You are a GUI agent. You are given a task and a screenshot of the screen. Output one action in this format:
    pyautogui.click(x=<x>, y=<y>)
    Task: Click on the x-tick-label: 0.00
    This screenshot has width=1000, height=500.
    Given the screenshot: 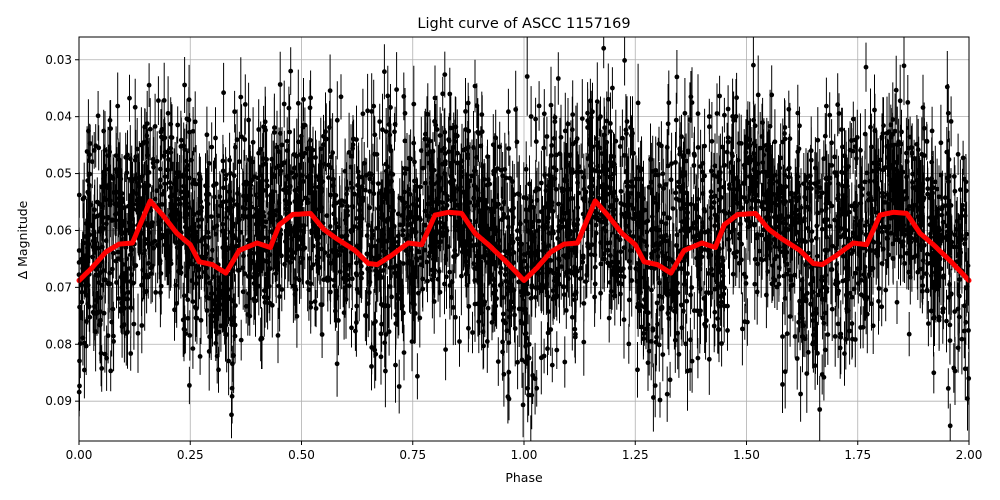 What is the action you would take?
    pyautogui.click(x=79, y=455)
    